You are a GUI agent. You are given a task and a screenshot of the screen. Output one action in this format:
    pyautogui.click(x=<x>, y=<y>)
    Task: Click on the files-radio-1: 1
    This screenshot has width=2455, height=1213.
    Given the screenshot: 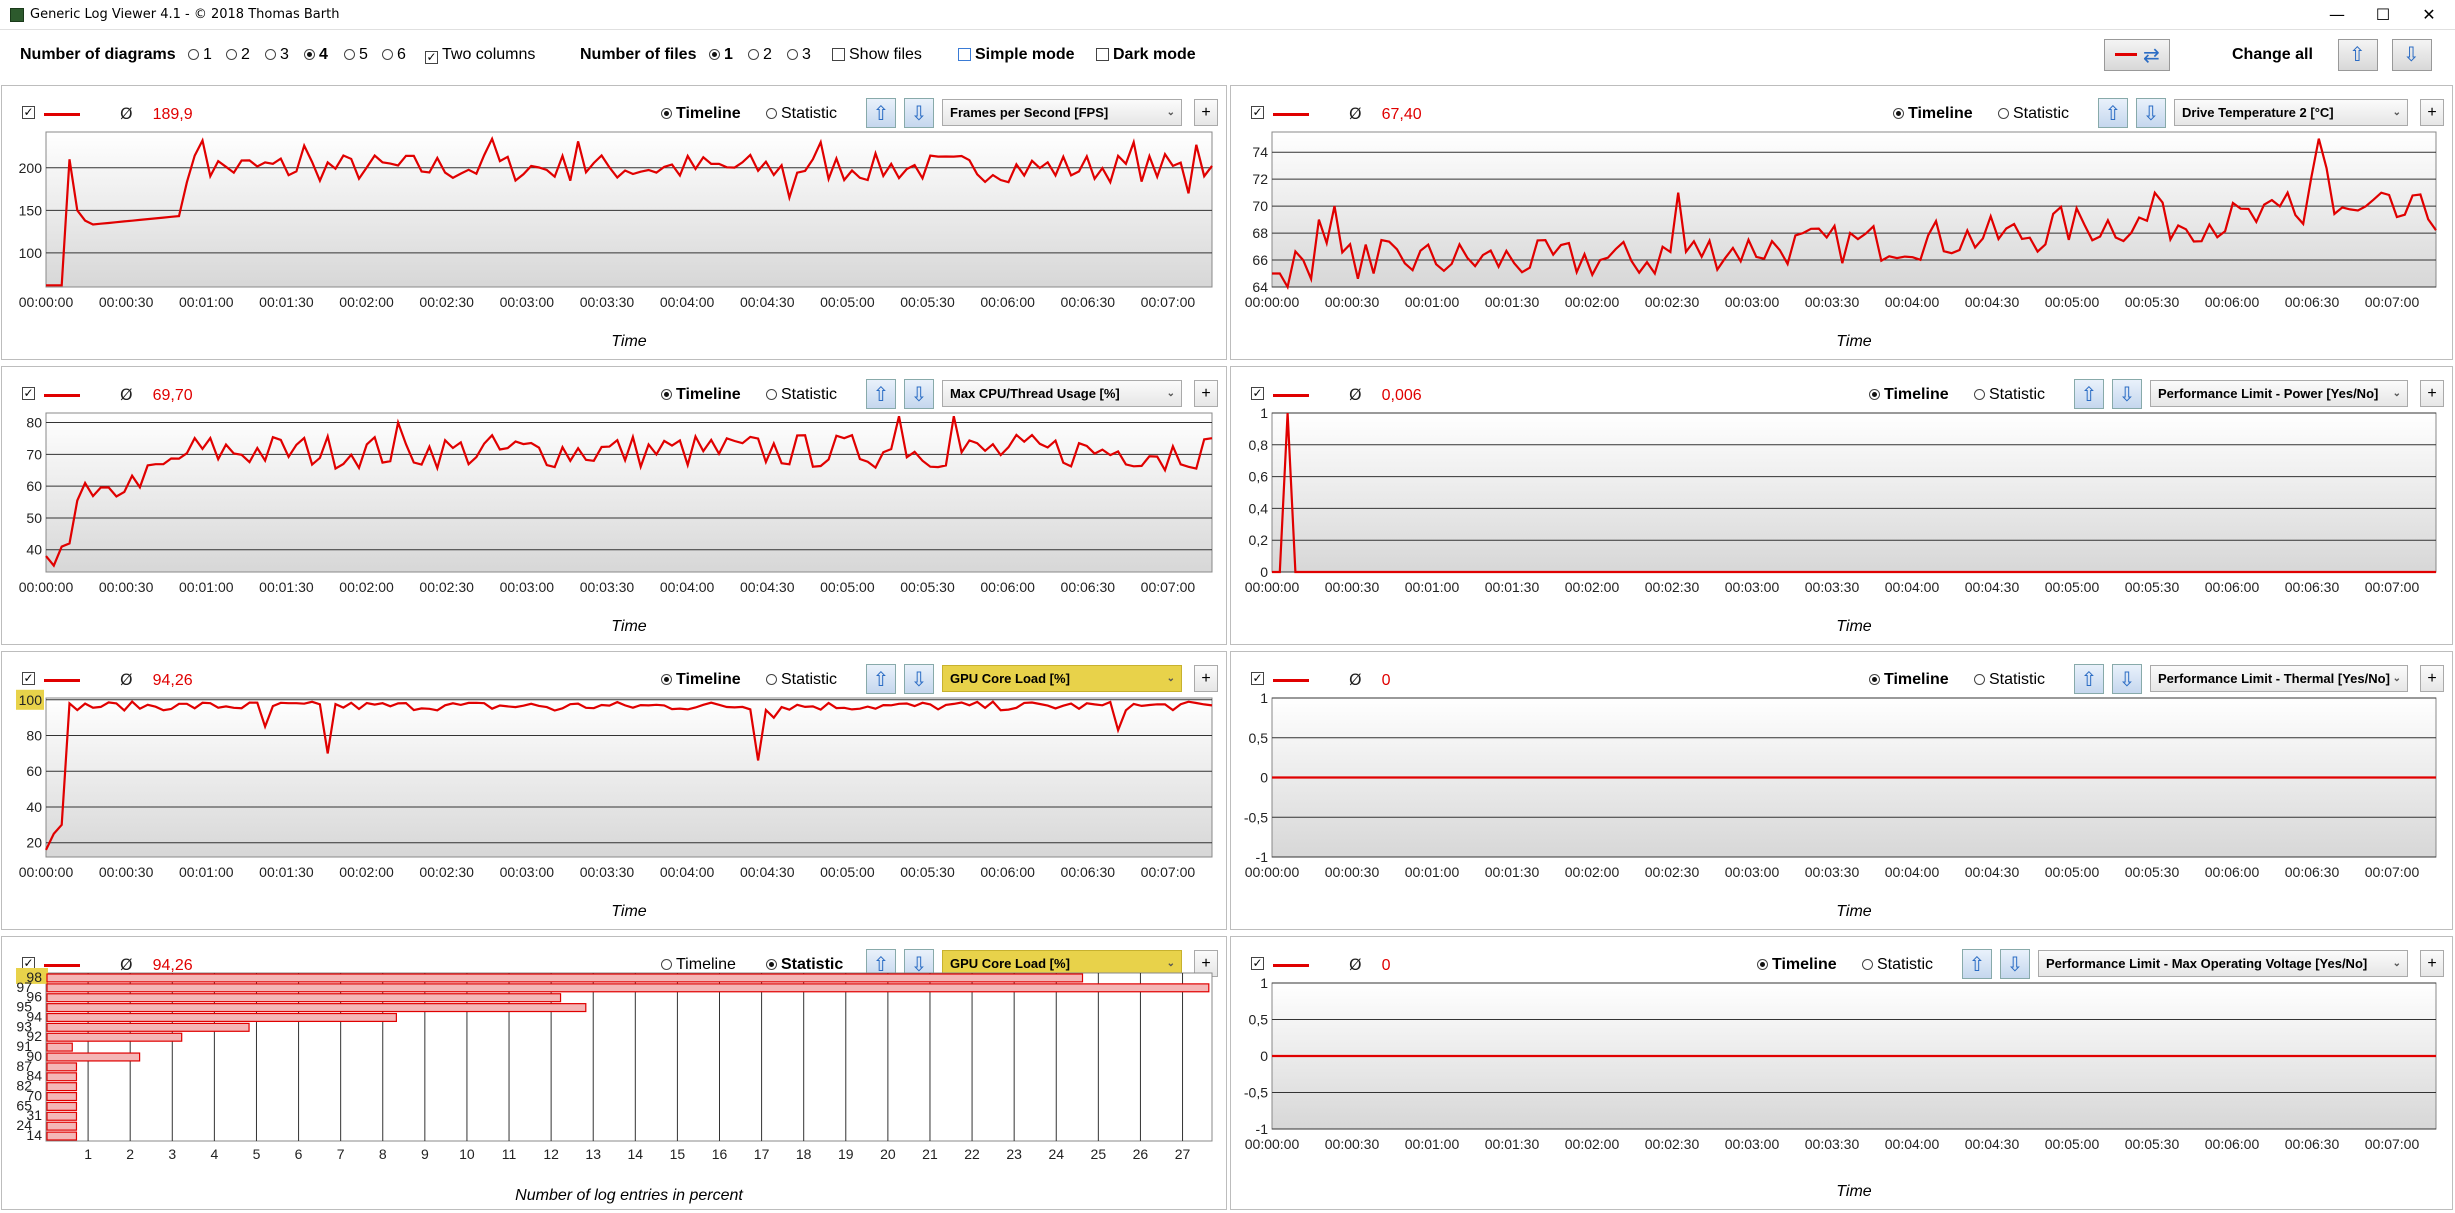 What is the action you would take?
    pyautogui.click(x=721, y=55)
    